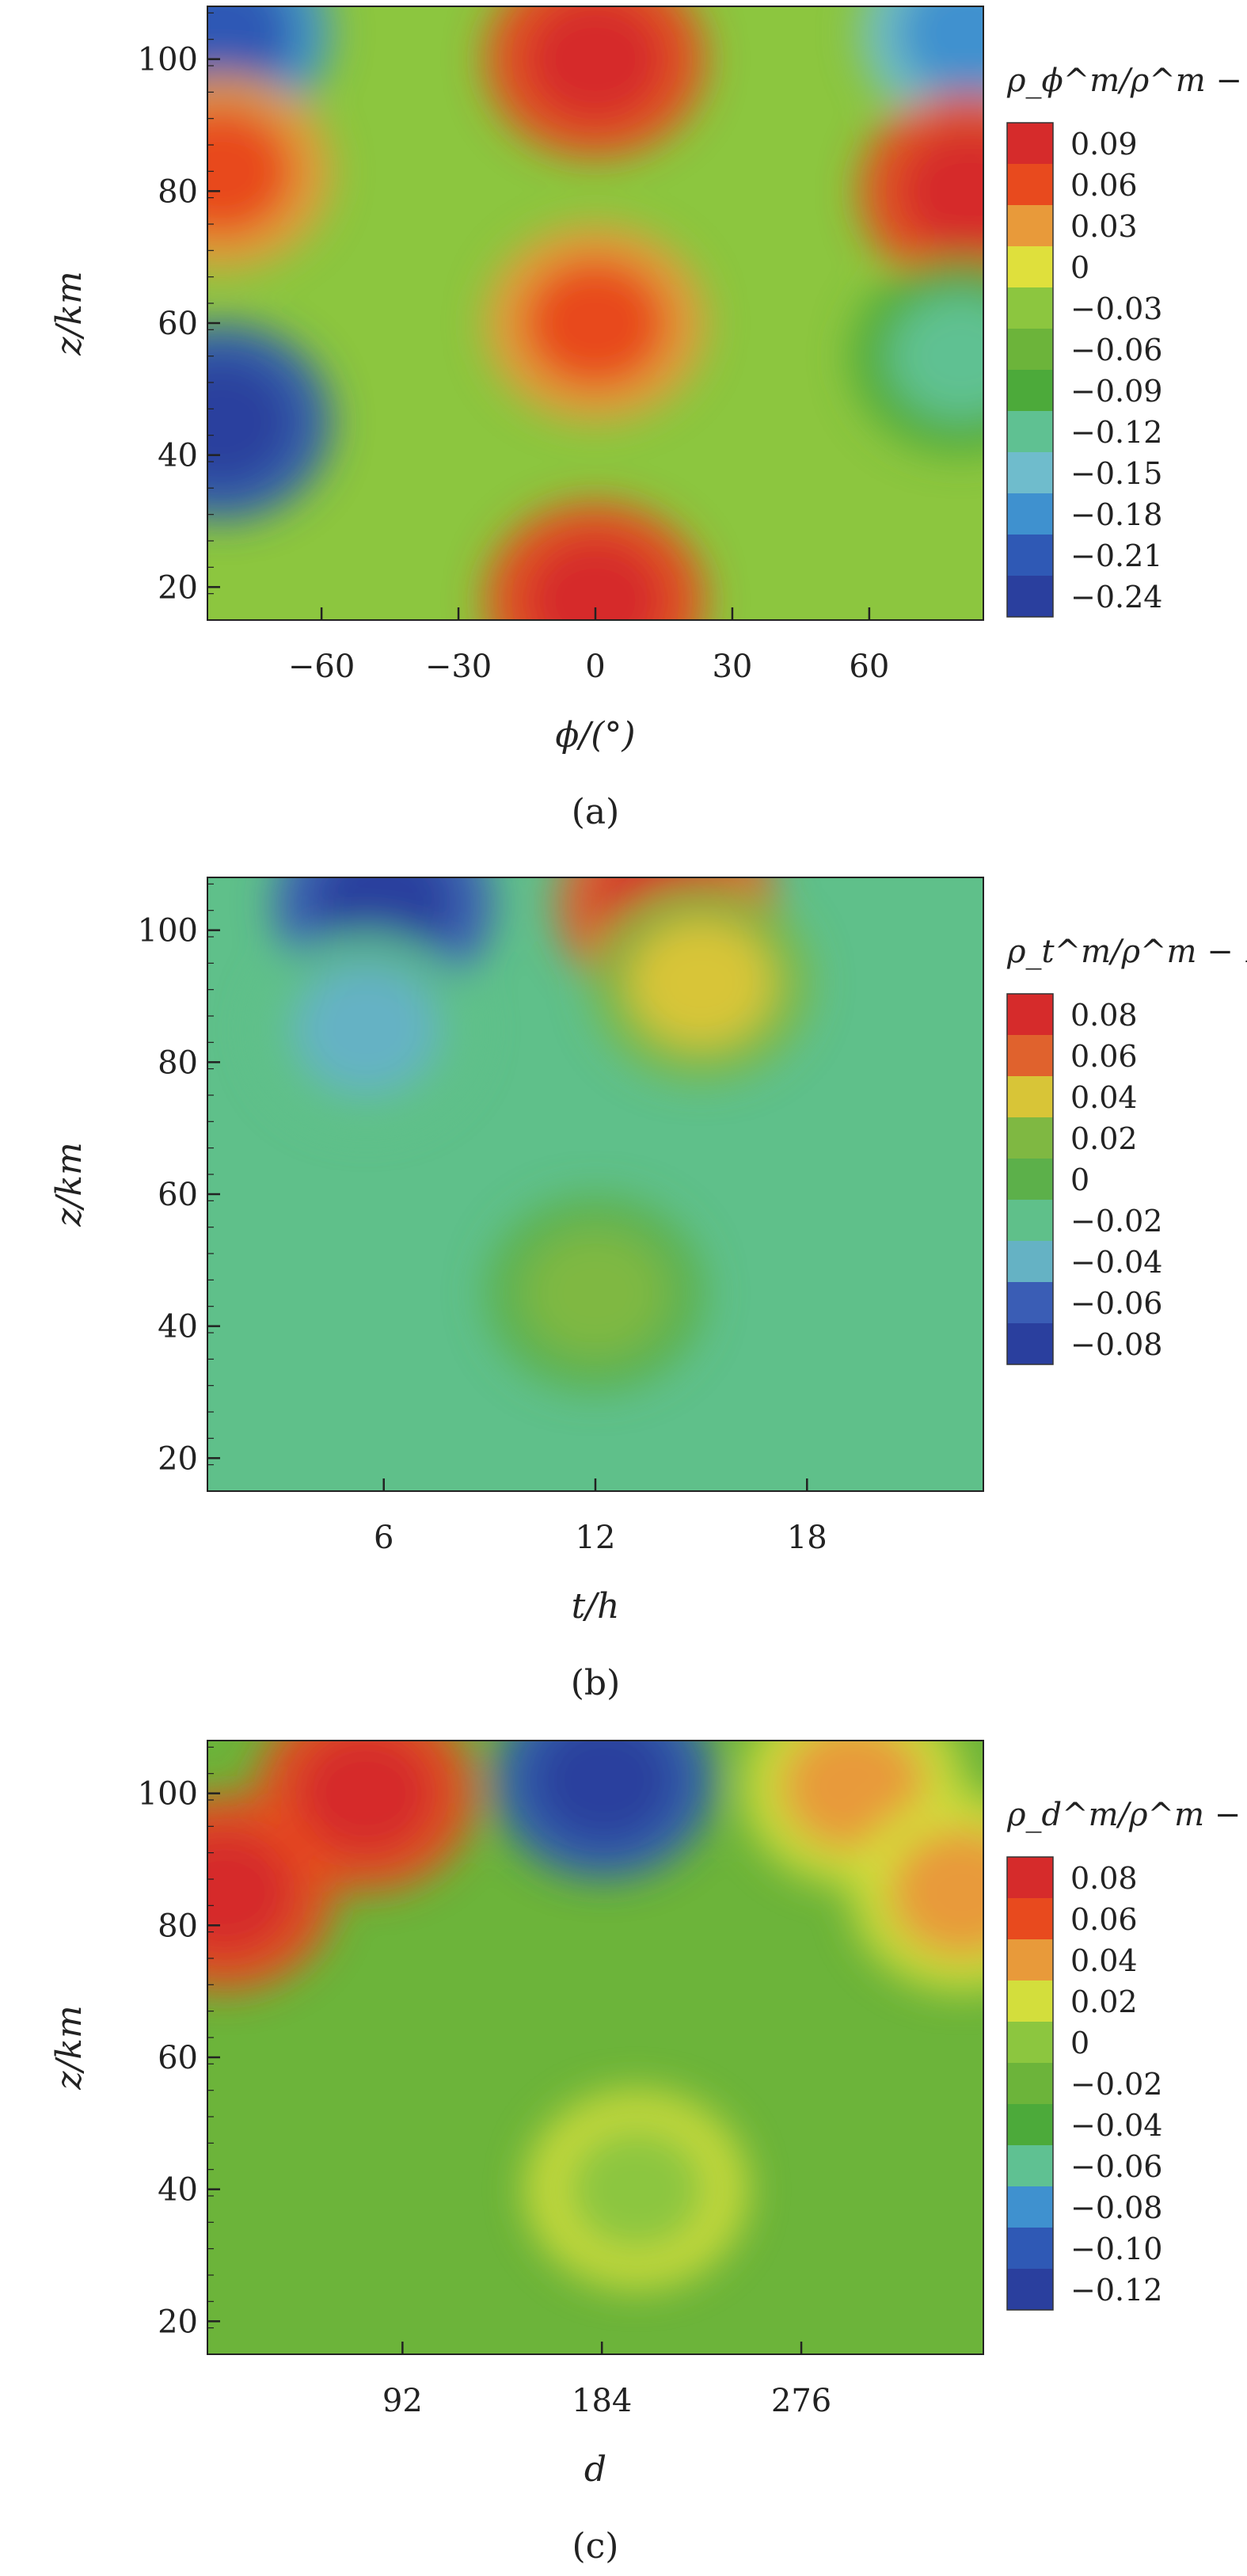  Describe the element at coordinates (595, 2546) in the screenshot. I see `panel-caption: (c)` at that location.